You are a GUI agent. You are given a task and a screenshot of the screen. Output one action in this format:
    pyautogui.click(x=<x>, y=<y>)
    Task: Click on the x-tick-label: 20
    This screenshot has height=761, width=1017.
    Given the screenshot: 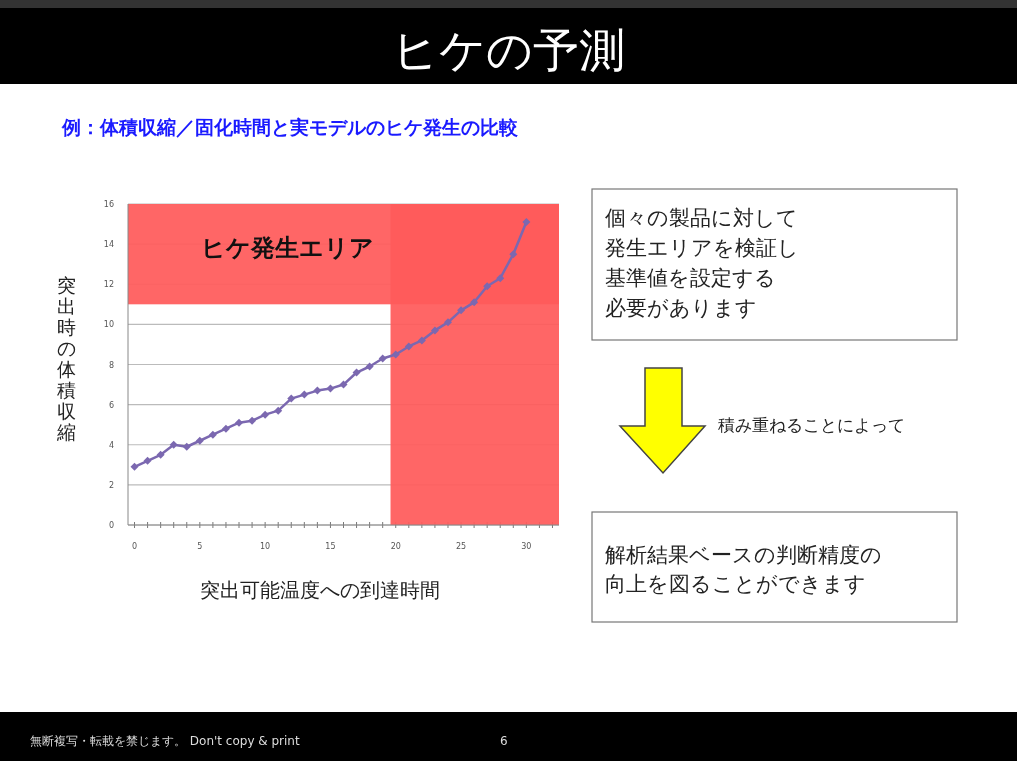 What is the action you would take?
    pyautogui.click(x=395, y=546)
    